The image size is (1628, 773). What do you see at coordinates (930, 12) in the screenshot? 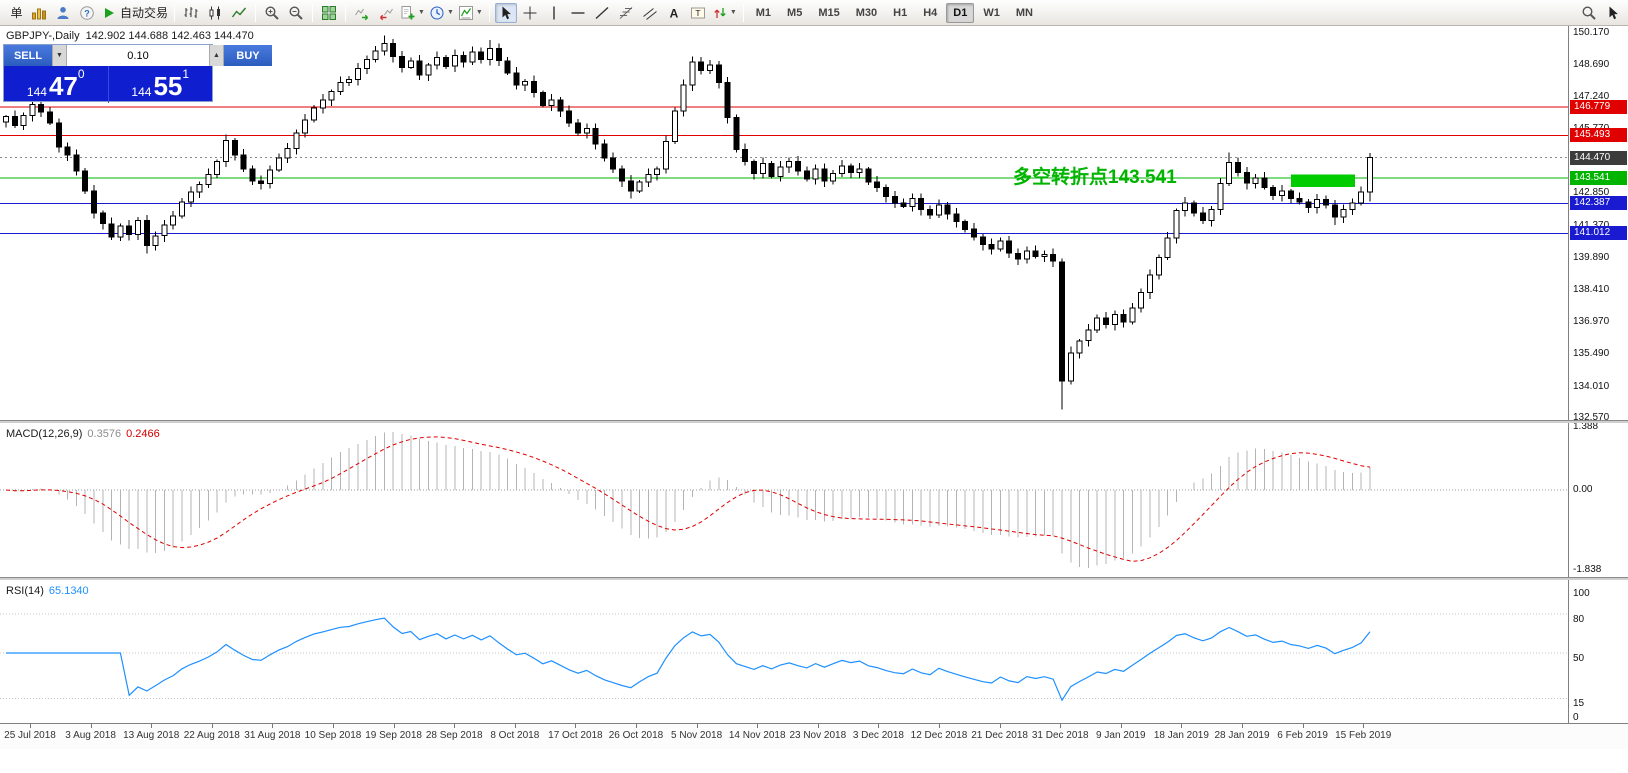
I see `timeframe-h4-button: H4` at bounding box center [930, 12].